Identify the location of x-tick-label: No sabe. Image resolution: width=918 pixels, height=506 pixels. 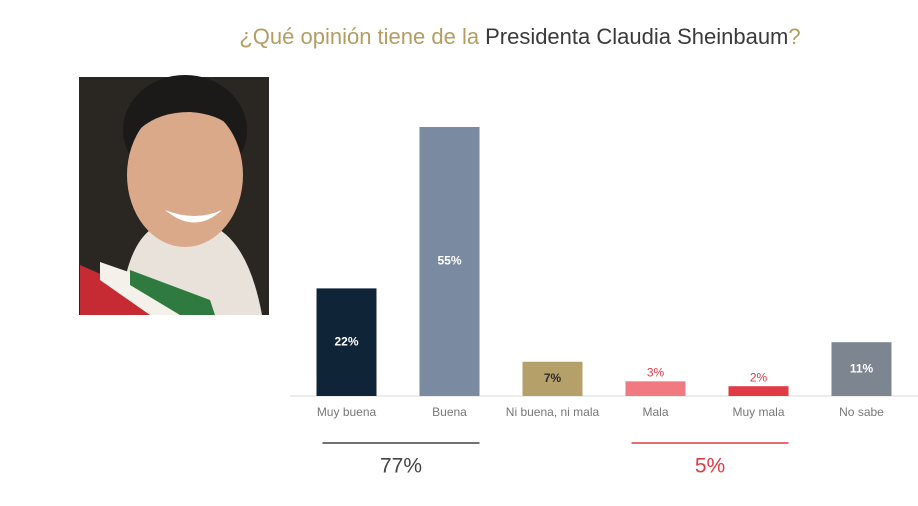
(861, 412).